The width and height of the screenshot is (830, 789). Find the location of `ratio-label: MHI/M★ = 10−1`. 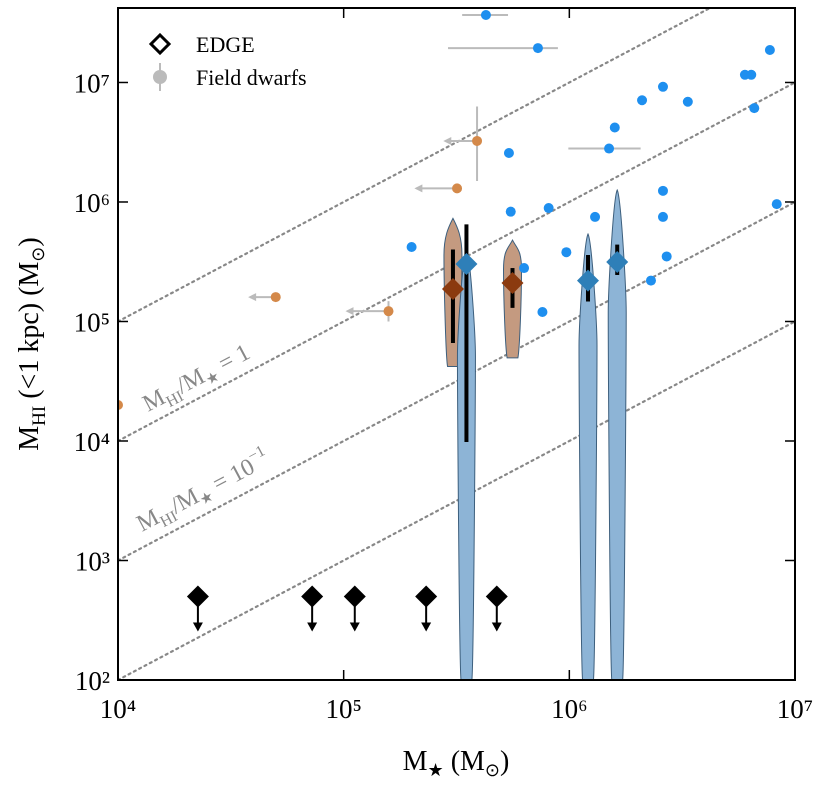

ratio-label: MHI/M★ = 10−1 is located at coordinates (203, 491).